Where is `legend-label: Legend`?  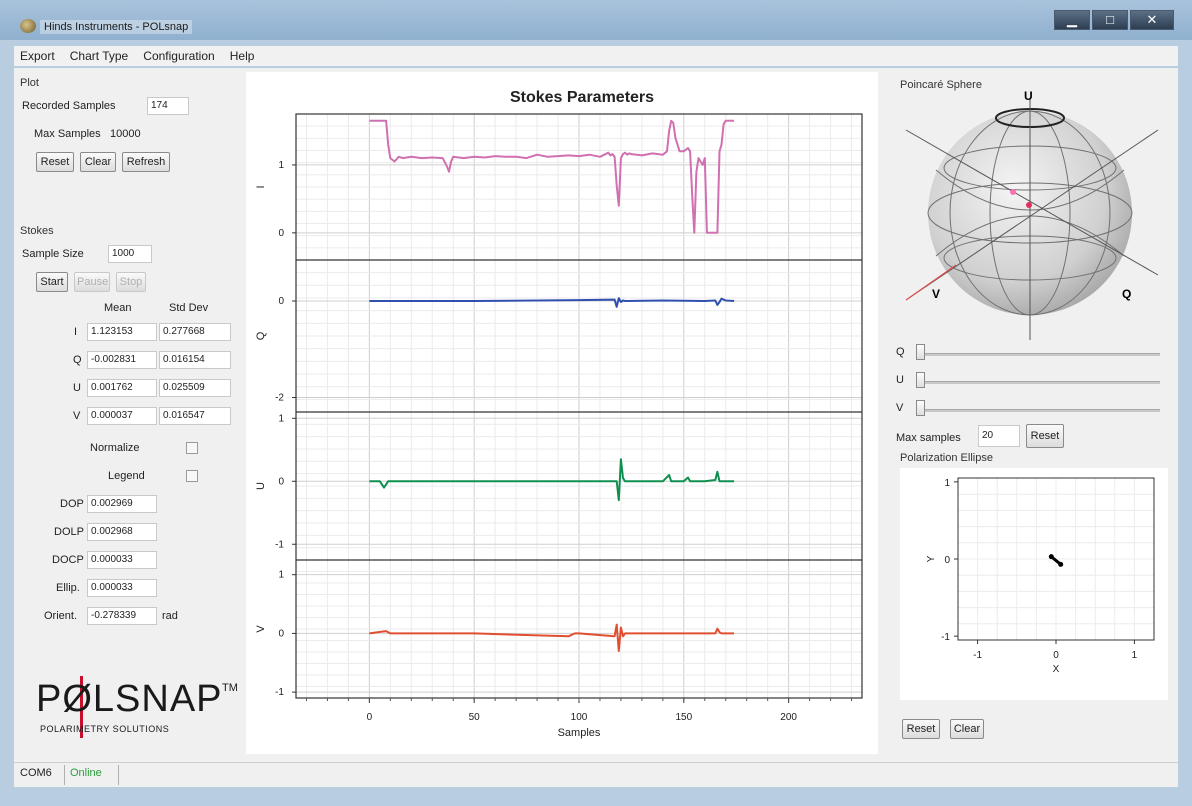
legend-label: Legend is located at coordinates (126, 476).